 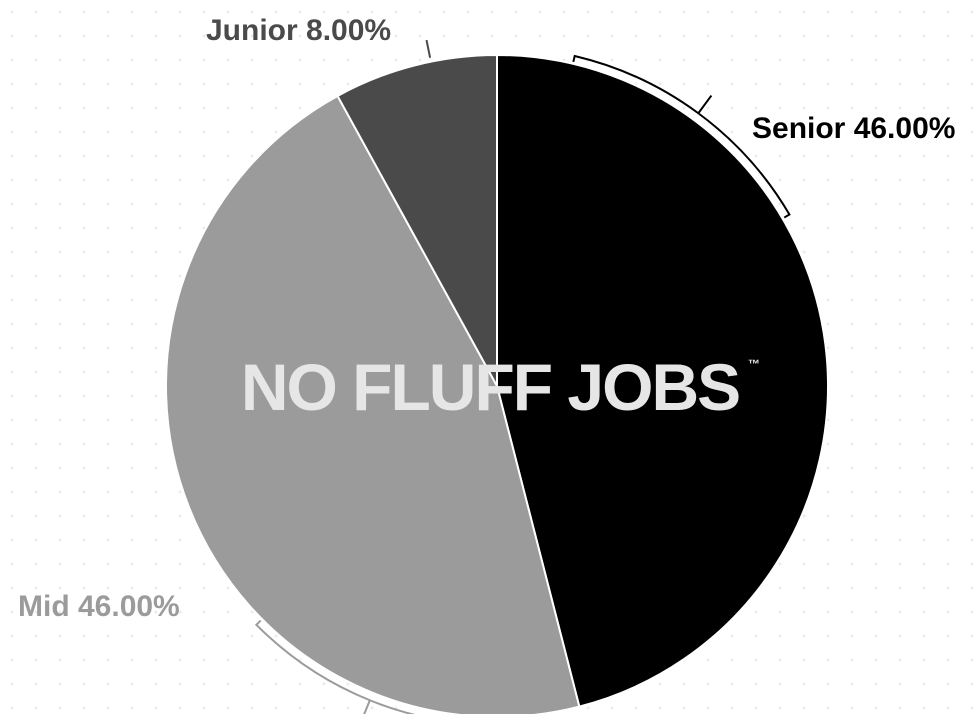 What do you see at coordinates (417, 220) in the screenshot?
I see `pie-slice-junior` at bounding box center [417, 220].